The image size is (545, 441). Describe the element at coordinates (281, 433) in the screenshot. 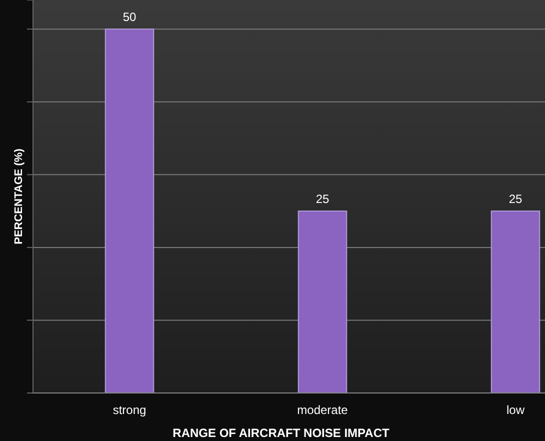

I see `x-axis-title: RANGE OF AIRCRAFT NOISE IMPACT` at that location.